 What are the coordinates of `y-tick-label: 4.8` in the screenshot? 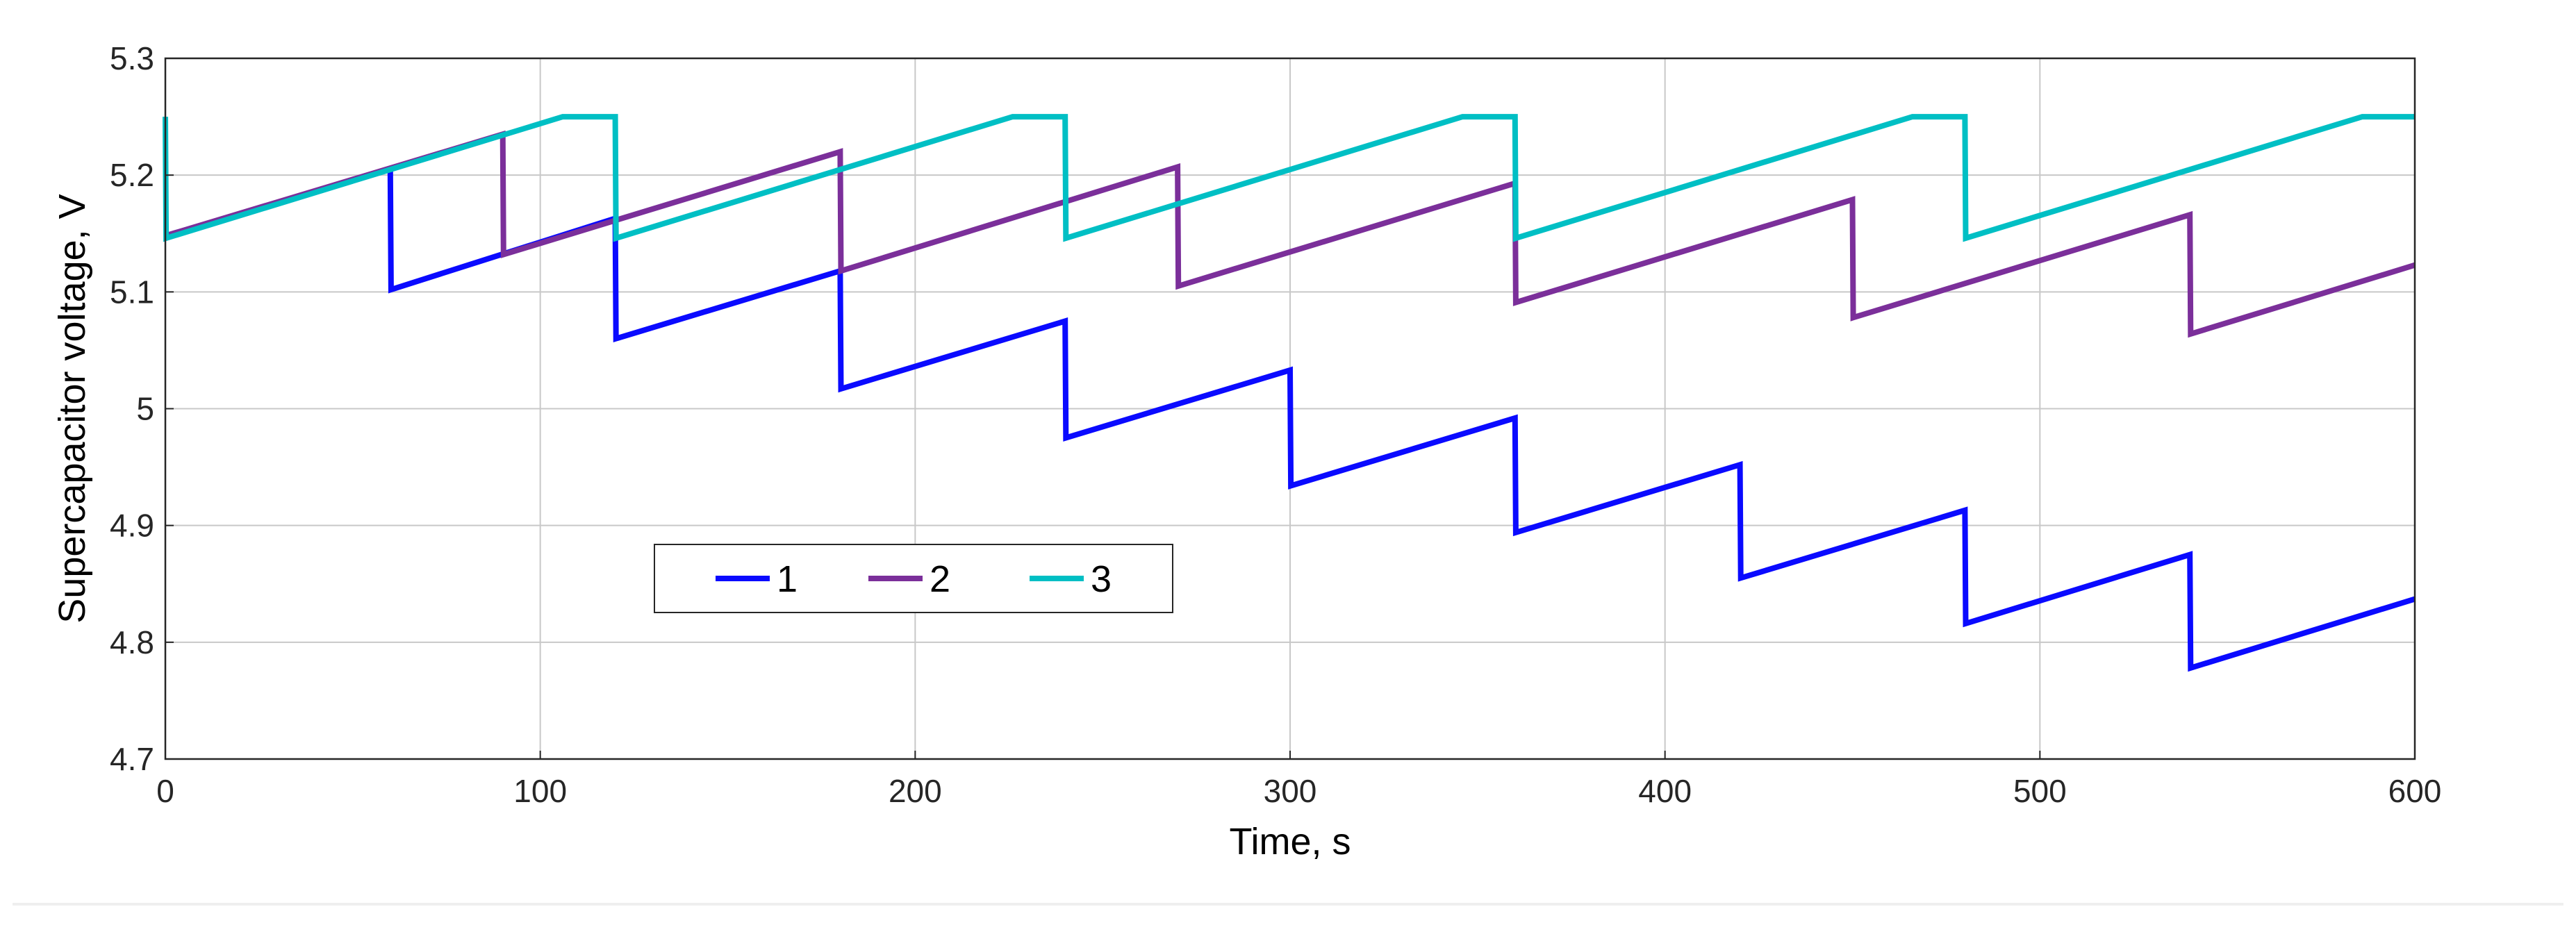 It's located at (132, 642).